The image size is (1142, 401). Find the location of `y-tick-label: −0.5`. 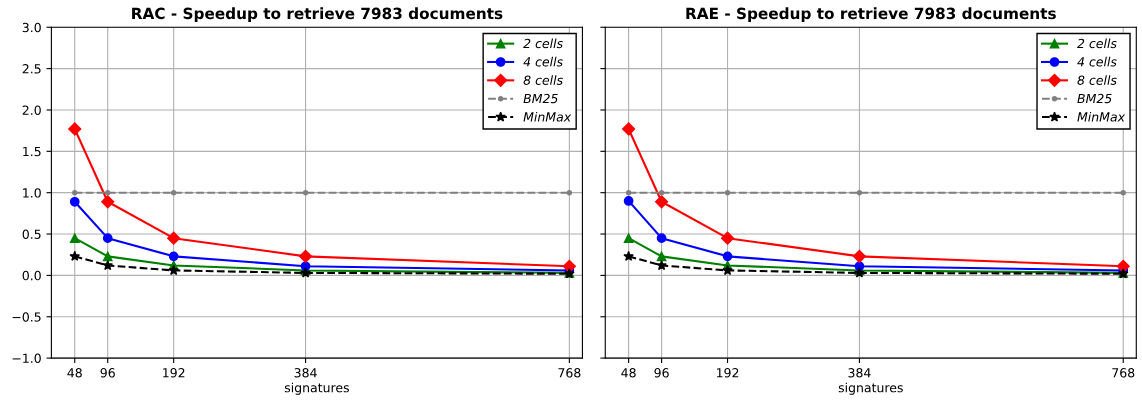

y-tick-label: −0.5 is located at coordinates (26, 317).